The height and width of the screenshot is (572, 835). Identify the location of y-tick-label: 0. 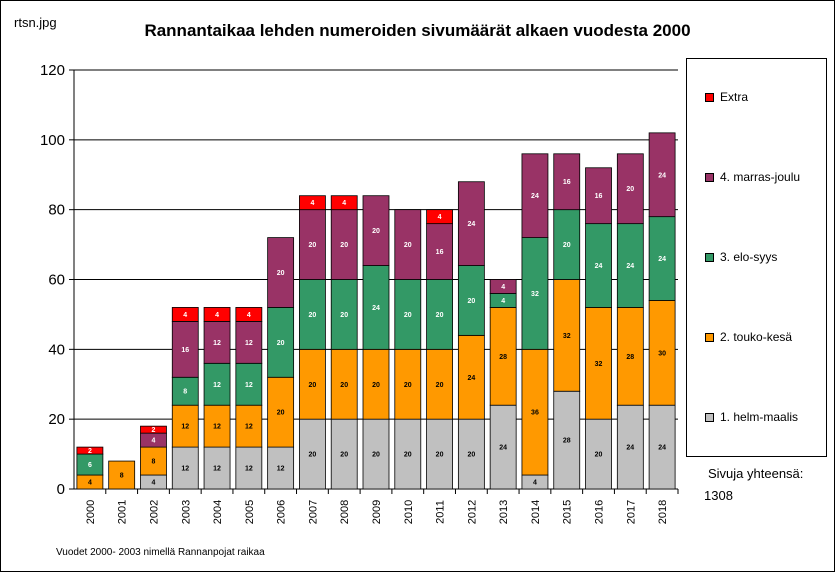
(61, 489).